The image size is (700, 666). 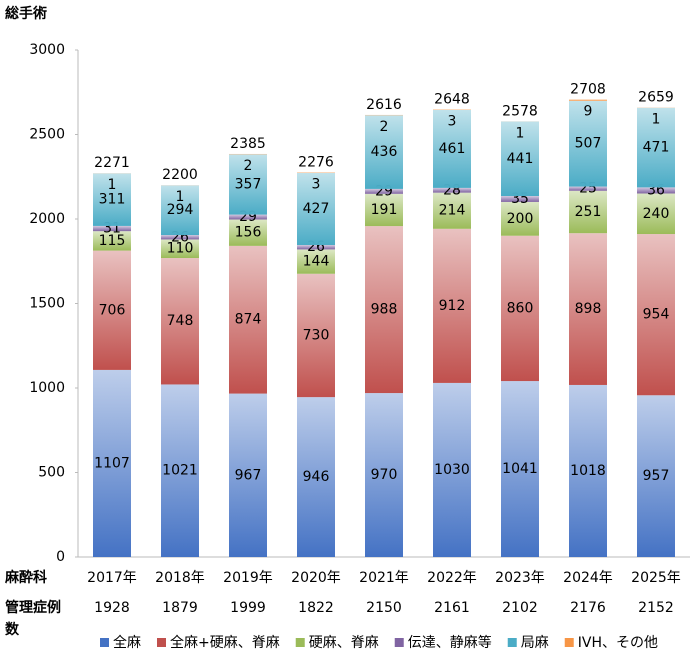 What do you see at coordinates (225, 642) in the screenshot?
I see `legend-label: 全麻+硬麻、脊麻` at bounding box center [225, 642].